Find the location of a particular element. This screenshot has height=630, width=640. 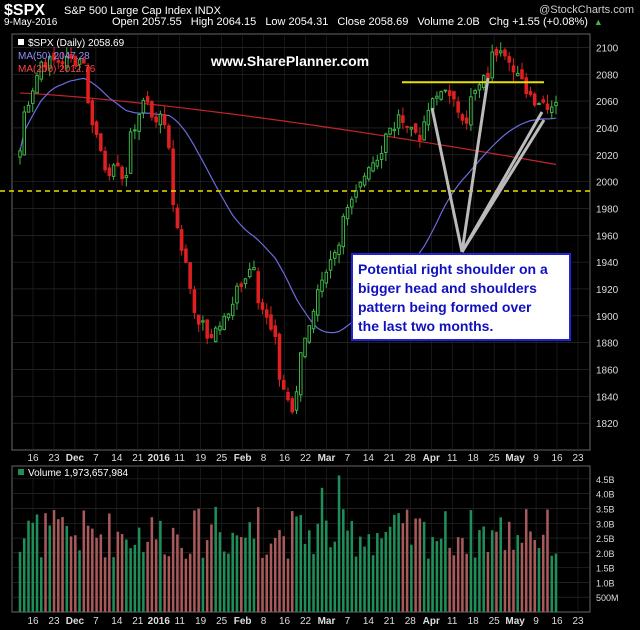

price-tick-label: 1880 is located at coordinates (607, 344).